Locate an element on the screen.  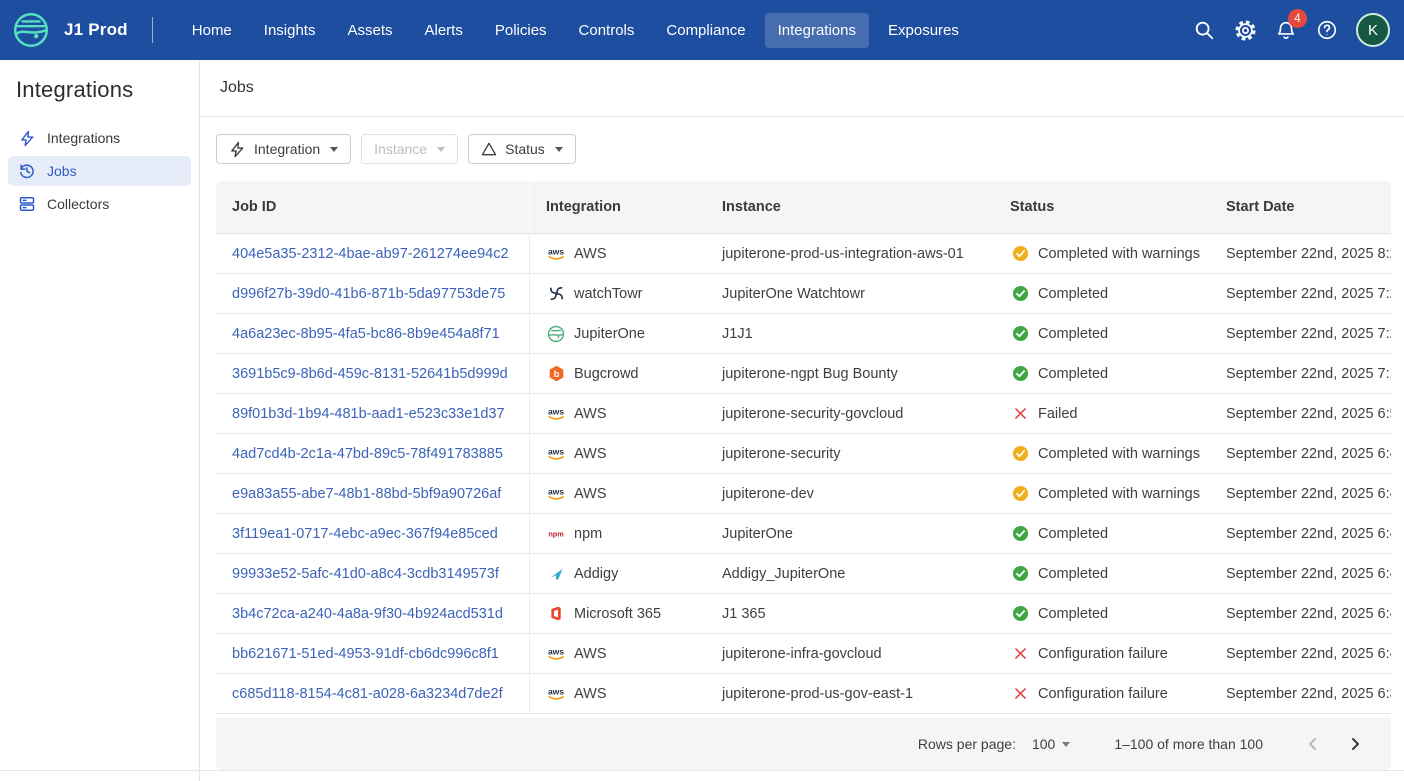
sidebar-item-jobs: Jobs is located at coordinates (99, 171).